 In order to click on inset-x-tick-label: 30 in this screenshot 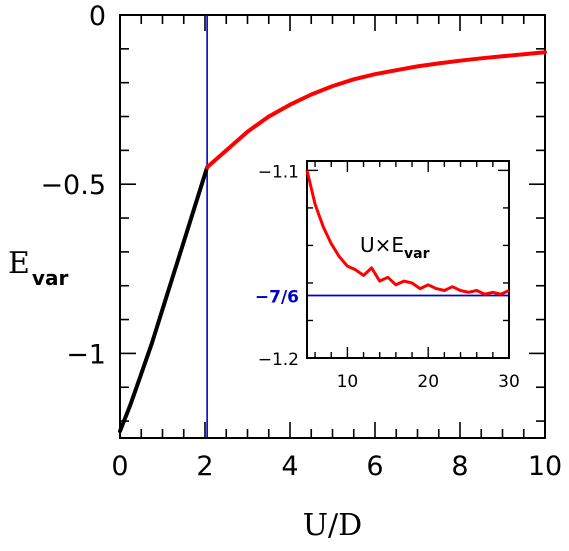, I will do `click(509, 382)`.